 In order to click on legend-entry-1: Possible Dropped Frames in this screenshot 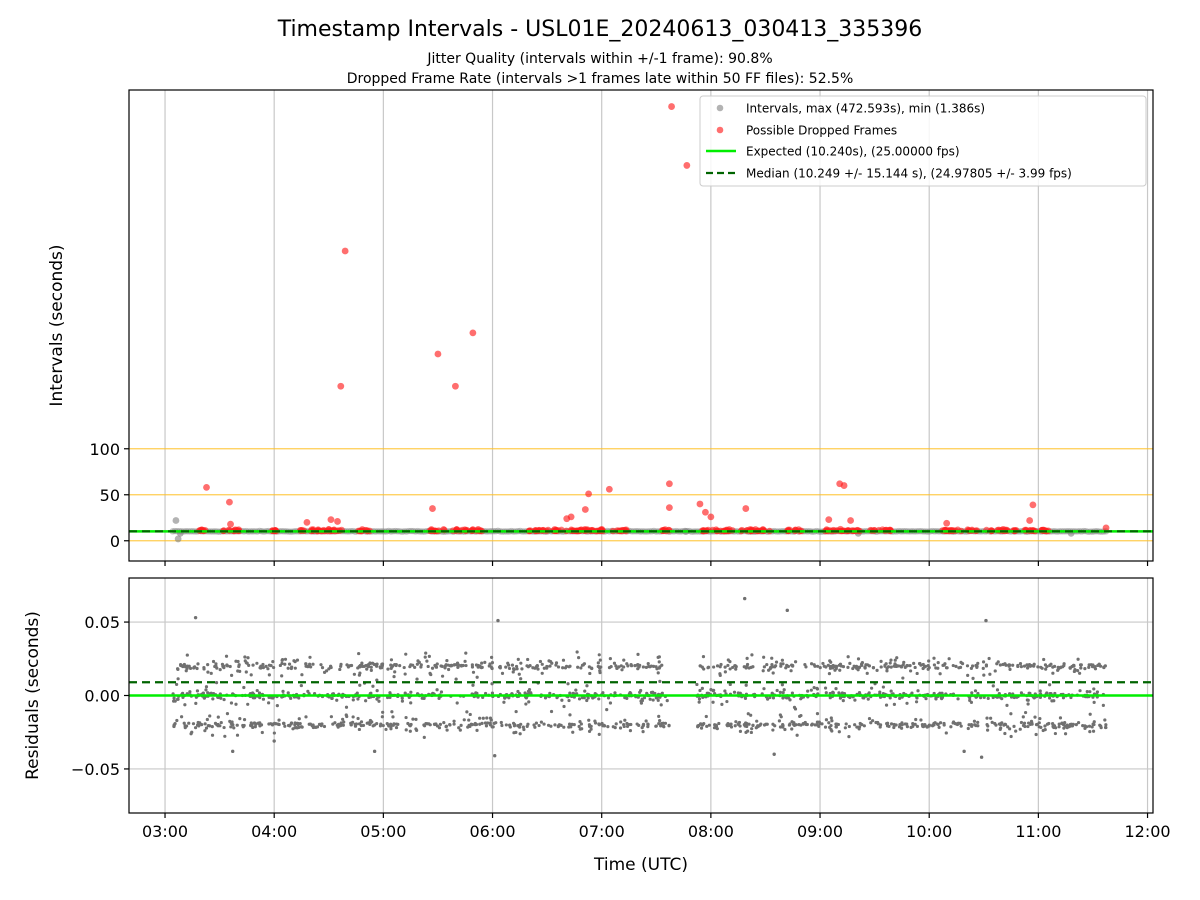, I will do `click(821, 131)`.